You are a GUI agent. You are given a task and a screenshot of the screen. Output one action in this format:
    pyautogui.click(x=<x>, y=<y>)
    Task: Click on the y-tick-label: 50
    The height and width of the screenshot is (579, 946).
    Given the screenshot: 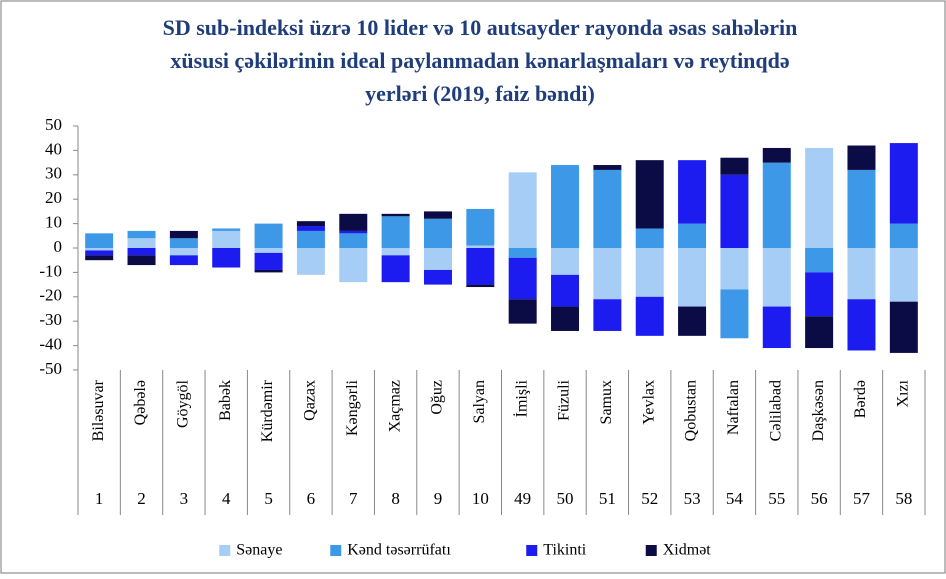 What is the action you would take?
    pyautogui.click(x=53, y=124)
    